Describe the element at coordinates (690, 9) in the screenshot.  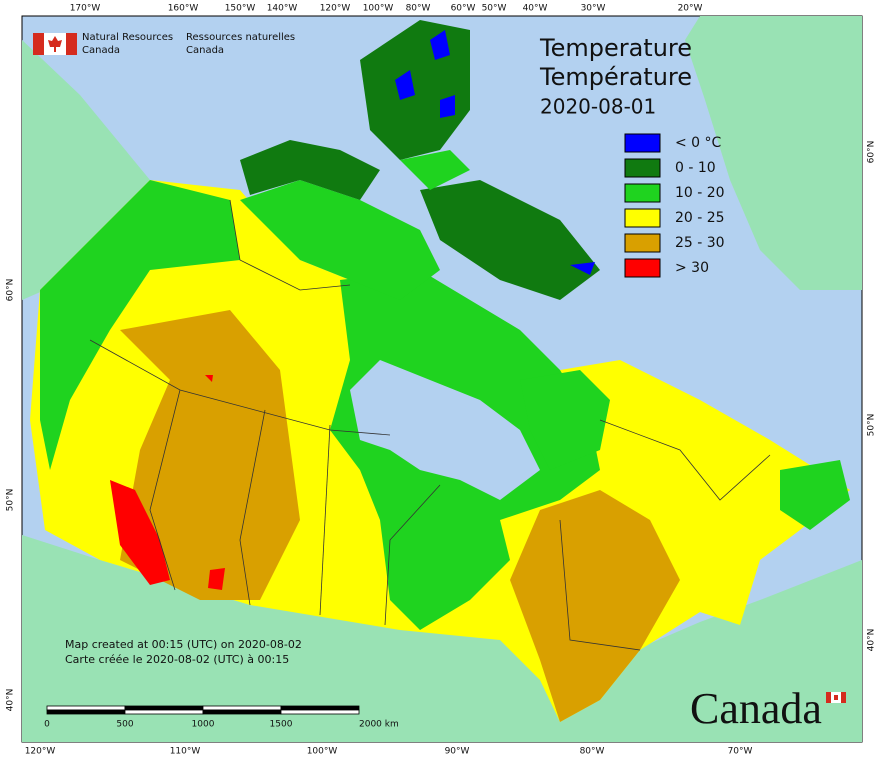
I see `graticule-label: 20°W` at that location.